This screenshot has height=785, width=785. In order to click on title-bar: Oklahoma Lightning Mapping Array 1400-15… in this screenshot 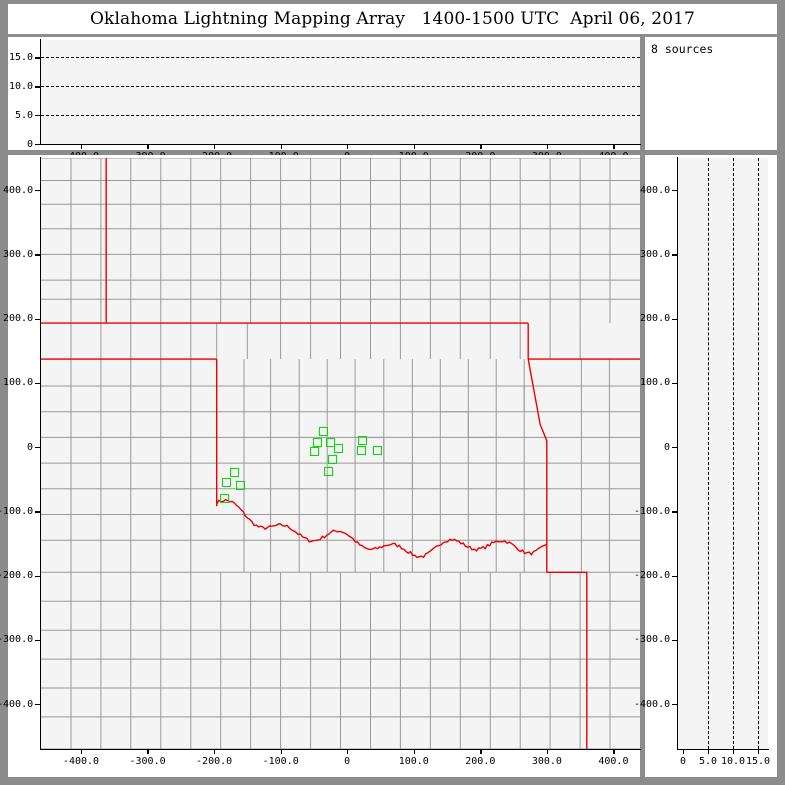, I will do `click(392, 19)`.